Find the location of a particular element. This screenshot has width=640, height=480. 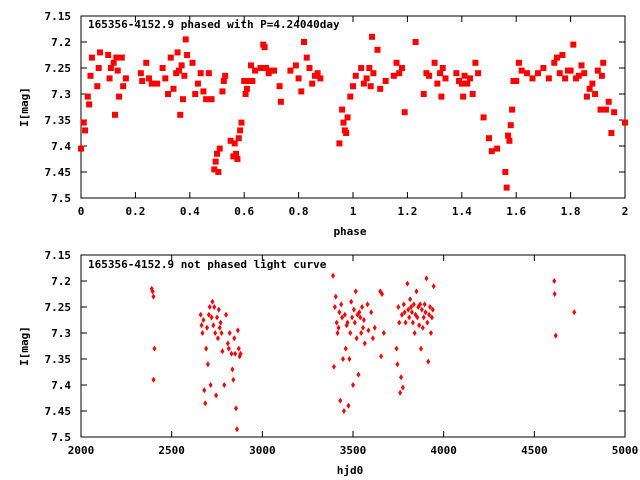

y-tick-label: 7.45 is located at coordinates (58, 172).